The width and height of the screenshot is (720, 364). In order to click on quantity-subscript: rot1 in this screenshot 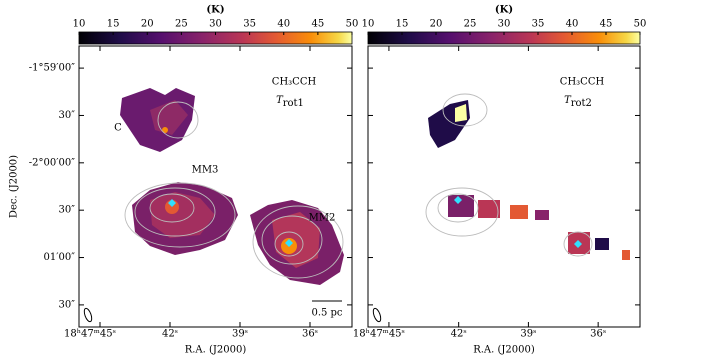, I will do `click(293, 103)`.